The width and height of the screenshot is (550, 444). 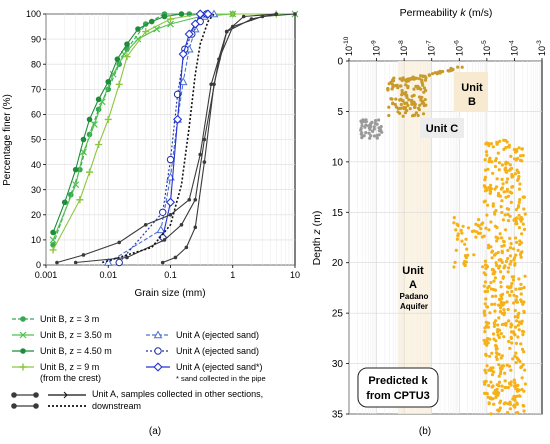 What do you see at coordinates (442, 128) in the screenshot?
I see `unit-c-annotation-box` at bounding box center [442, 128].